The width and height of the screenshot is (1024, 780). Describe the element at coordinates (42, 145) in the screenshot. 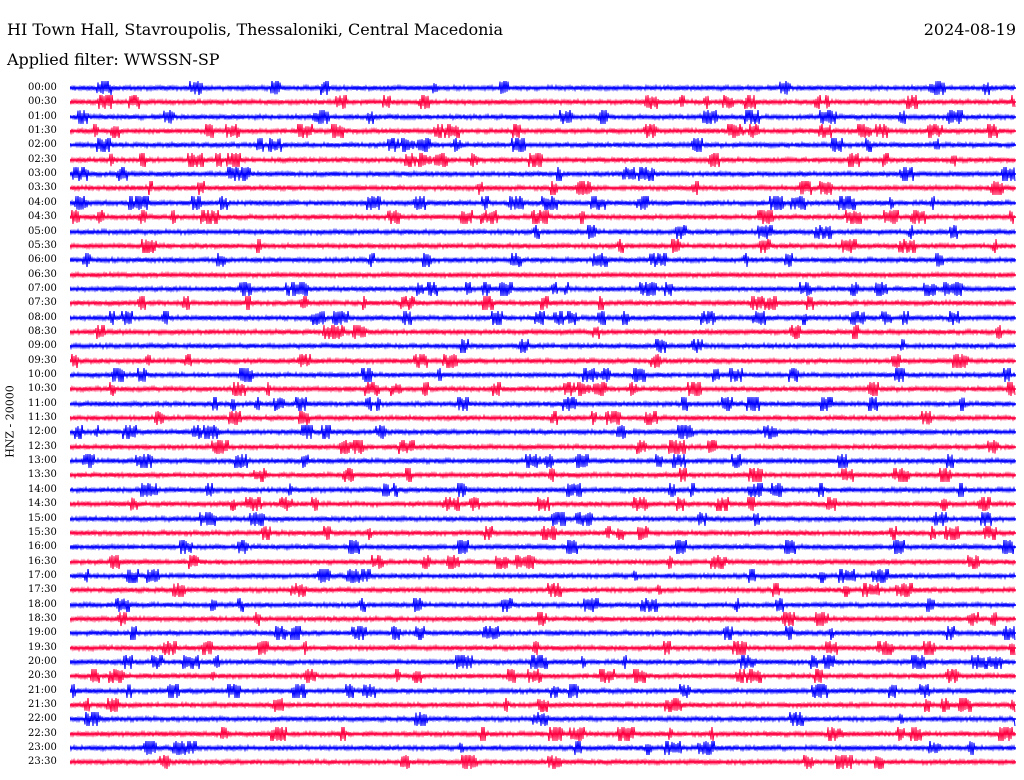

I see `row-time-label: 02:00` at that location.